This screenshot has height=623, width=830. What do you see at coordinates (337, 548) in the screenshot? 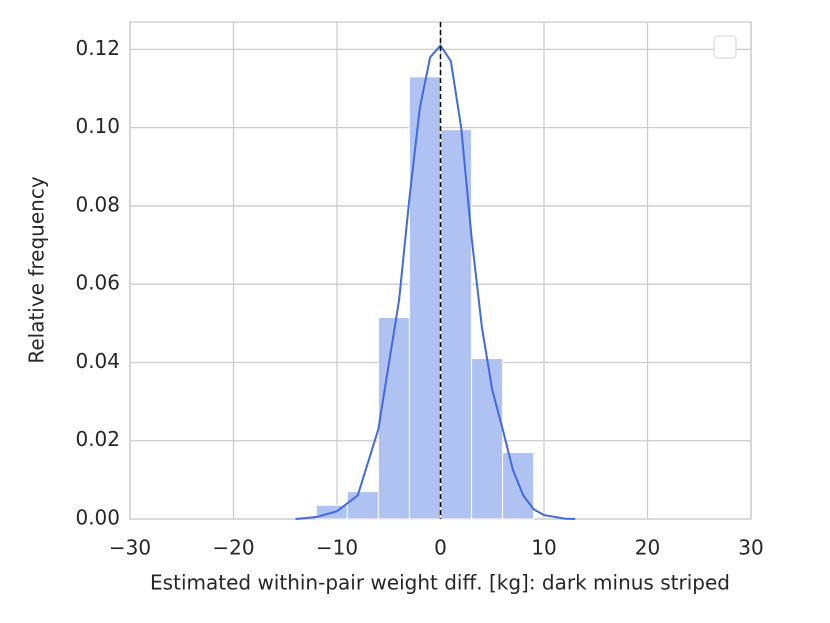
I see `x-tick-label: −10` at bounding box center [337, 548].